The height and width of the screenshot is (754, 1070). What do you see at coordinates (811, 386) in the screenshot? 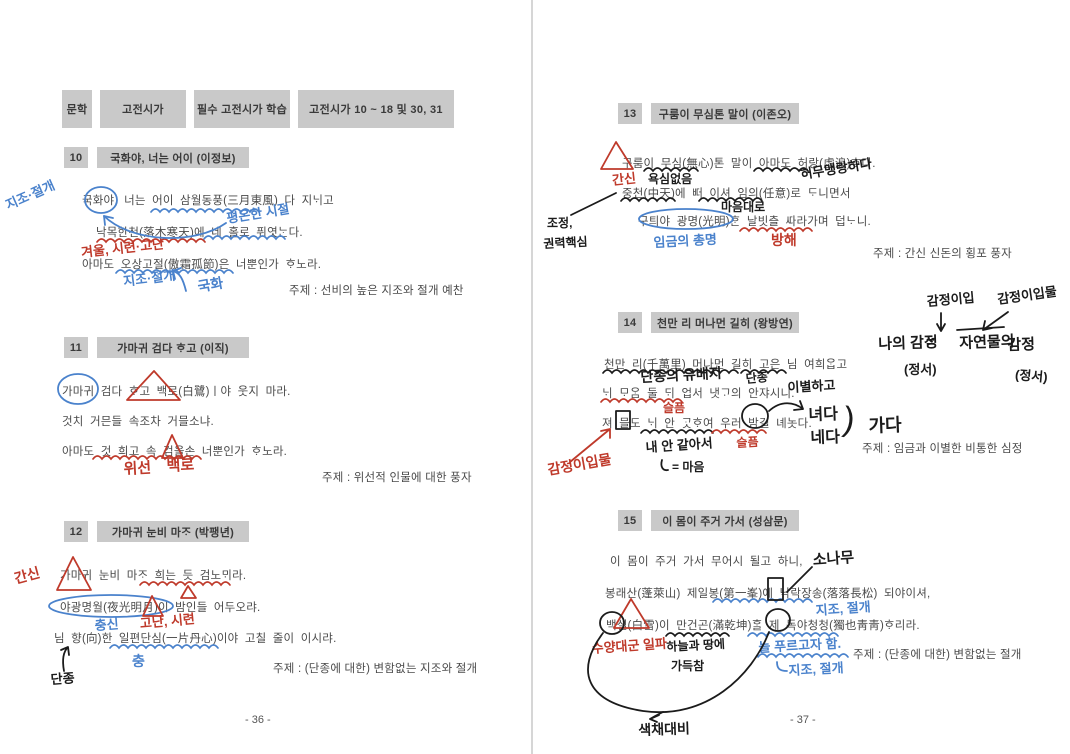
I see `hw-parting: 이별하고` at bounding box center [811, 386].